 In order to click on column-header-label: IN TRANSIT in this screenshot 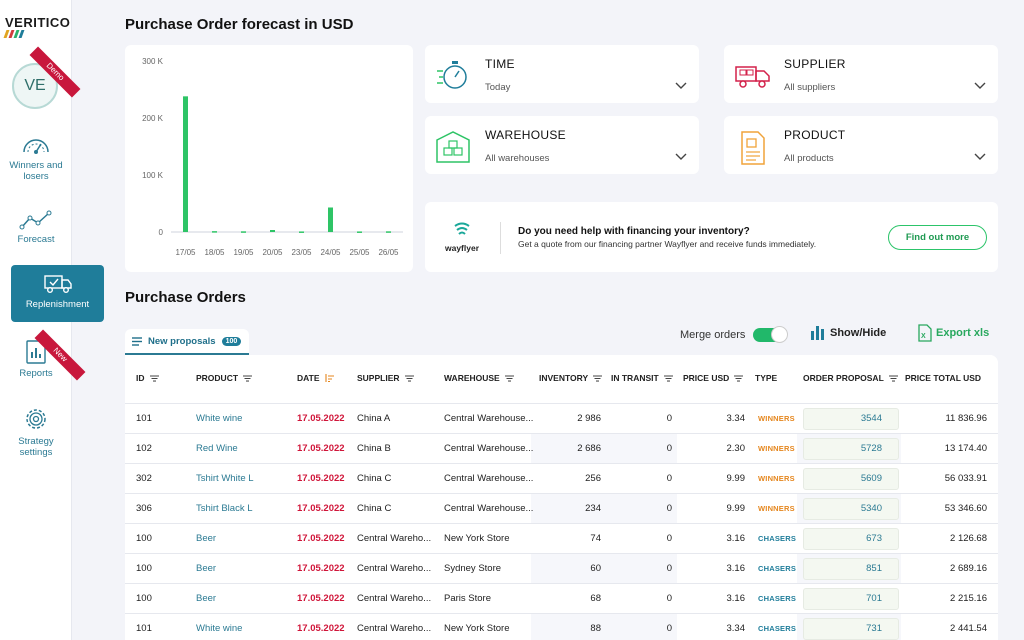, I will do `click(635, 378)`.